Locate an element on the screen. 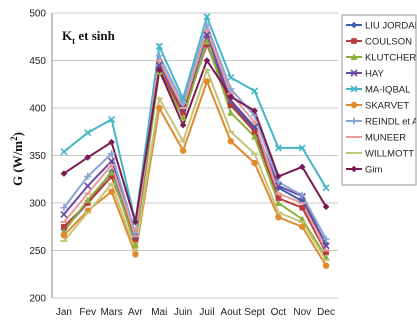 The height and width of the screenshot is (322, 417). x-tick-label: Avr is located at coordinates (135, 312).